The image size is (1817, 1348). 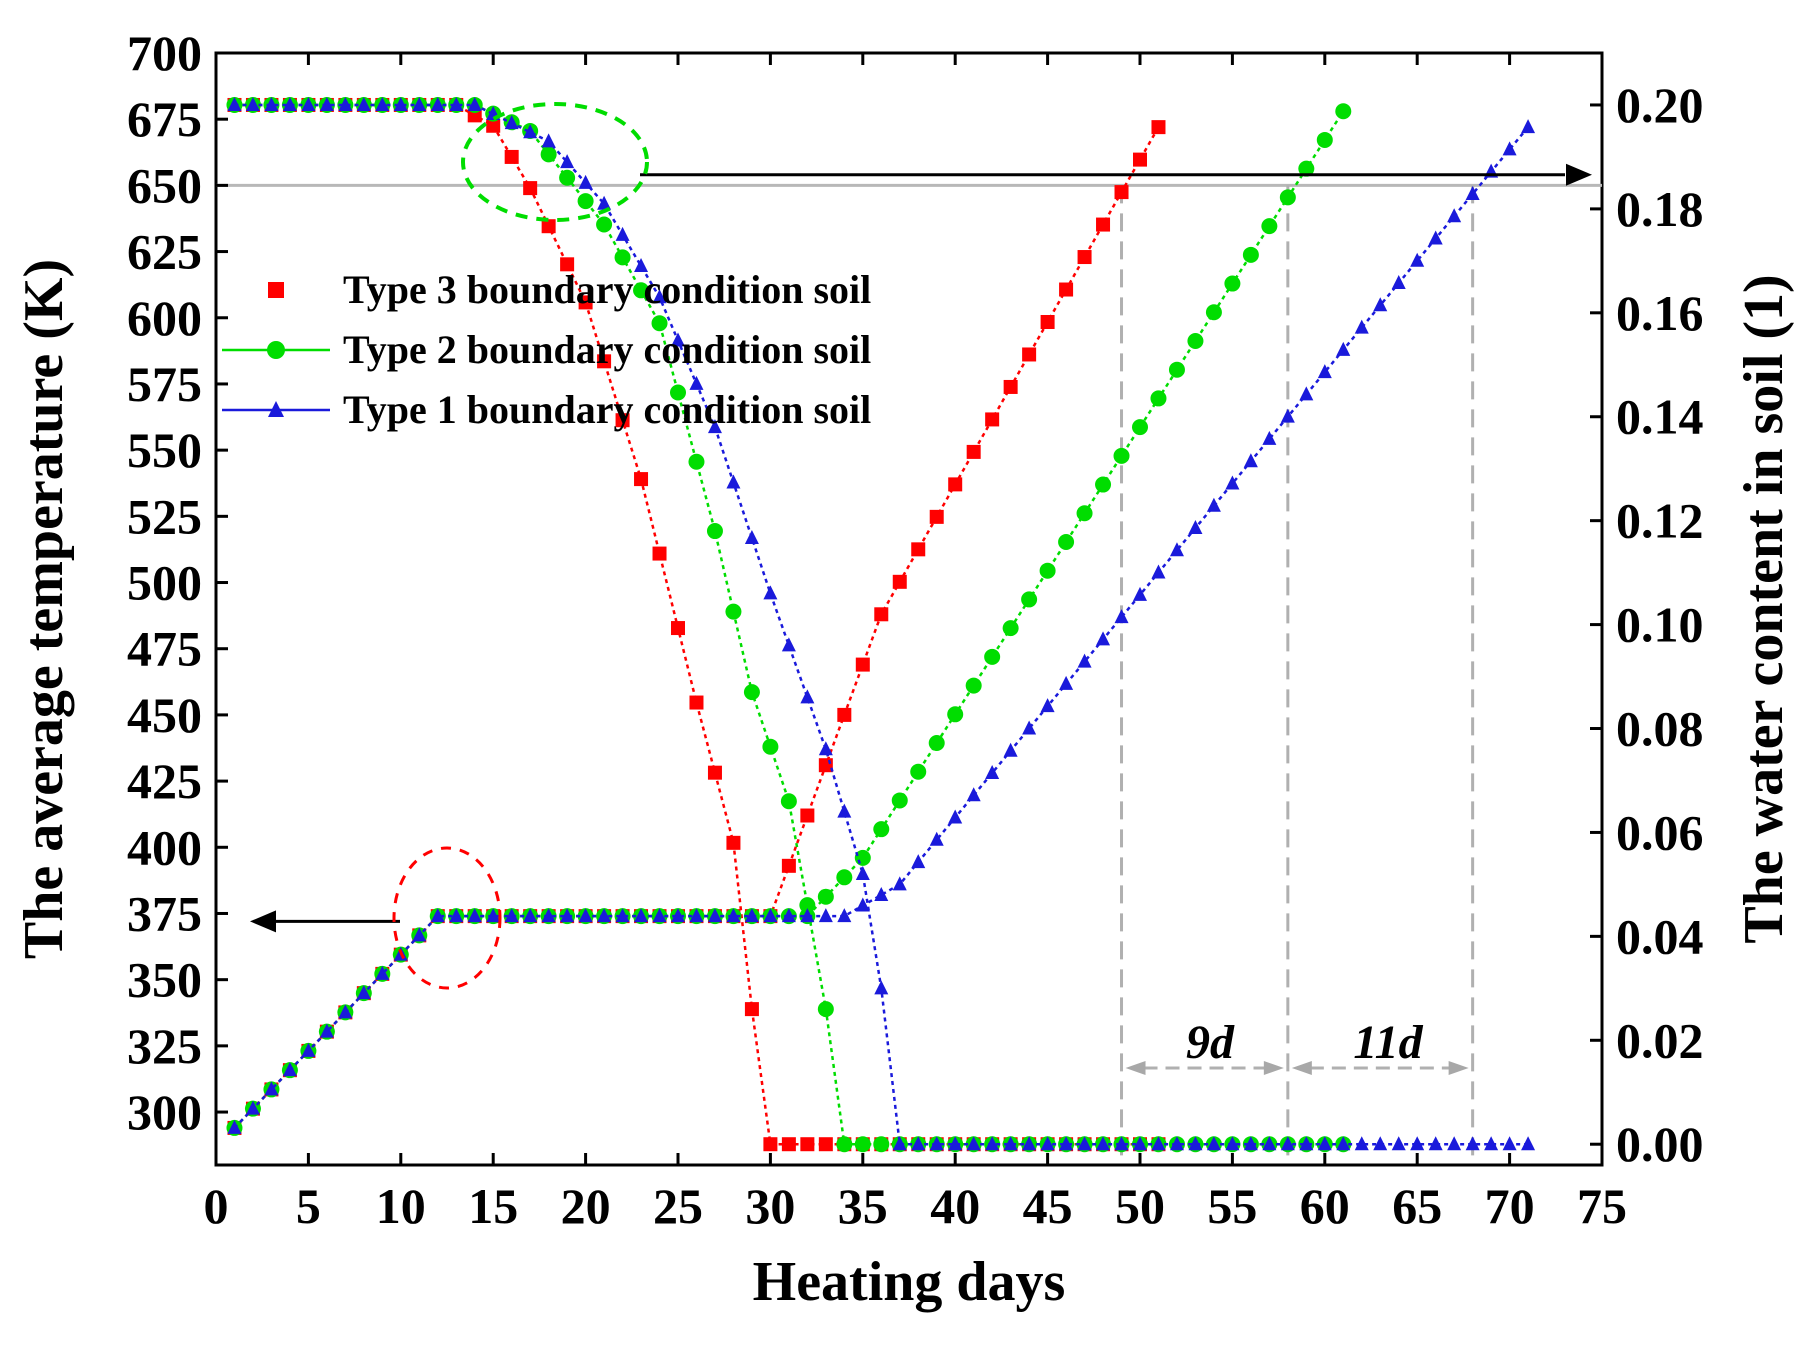 What do you see at coordinates (1510, 1206) in the screenshot?
I see `x-tick-label: 70` at bounding box center [1510, 1206].